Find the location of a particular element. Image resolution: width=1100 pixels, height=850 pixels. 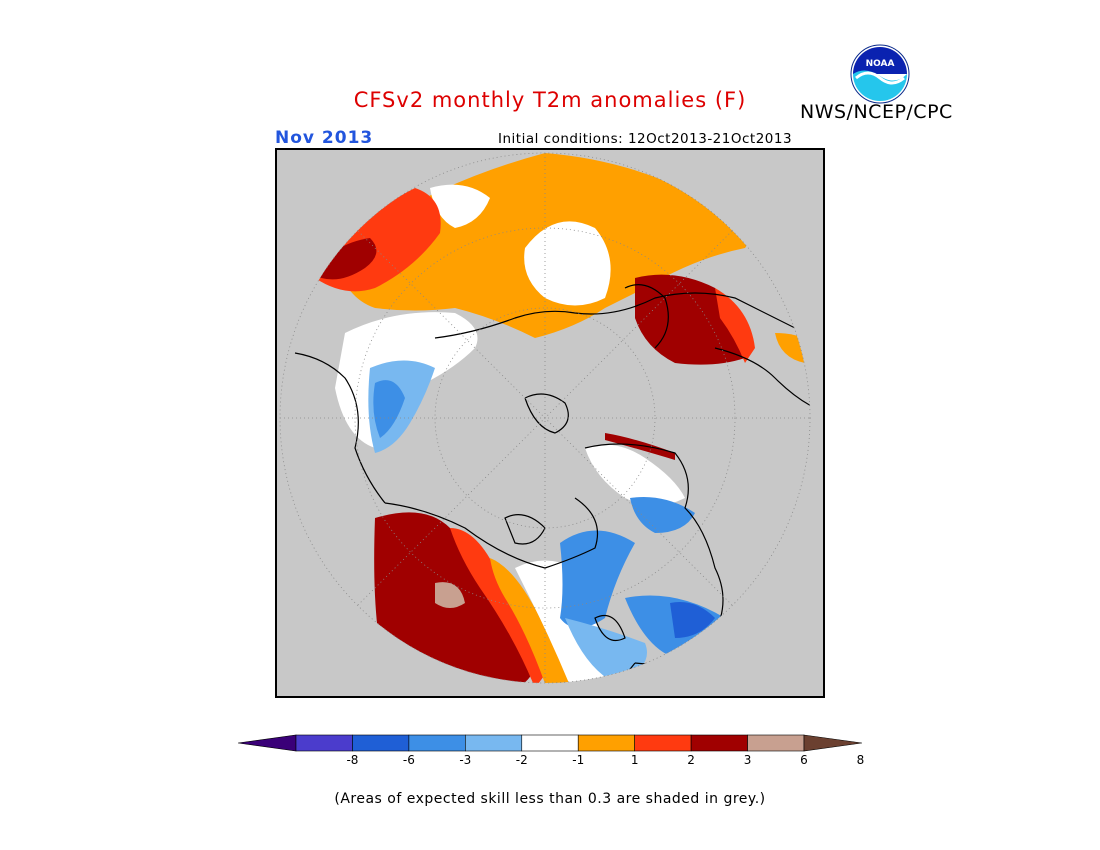

colorbar-tick-label: 3 is located at coordinates (747, 760).